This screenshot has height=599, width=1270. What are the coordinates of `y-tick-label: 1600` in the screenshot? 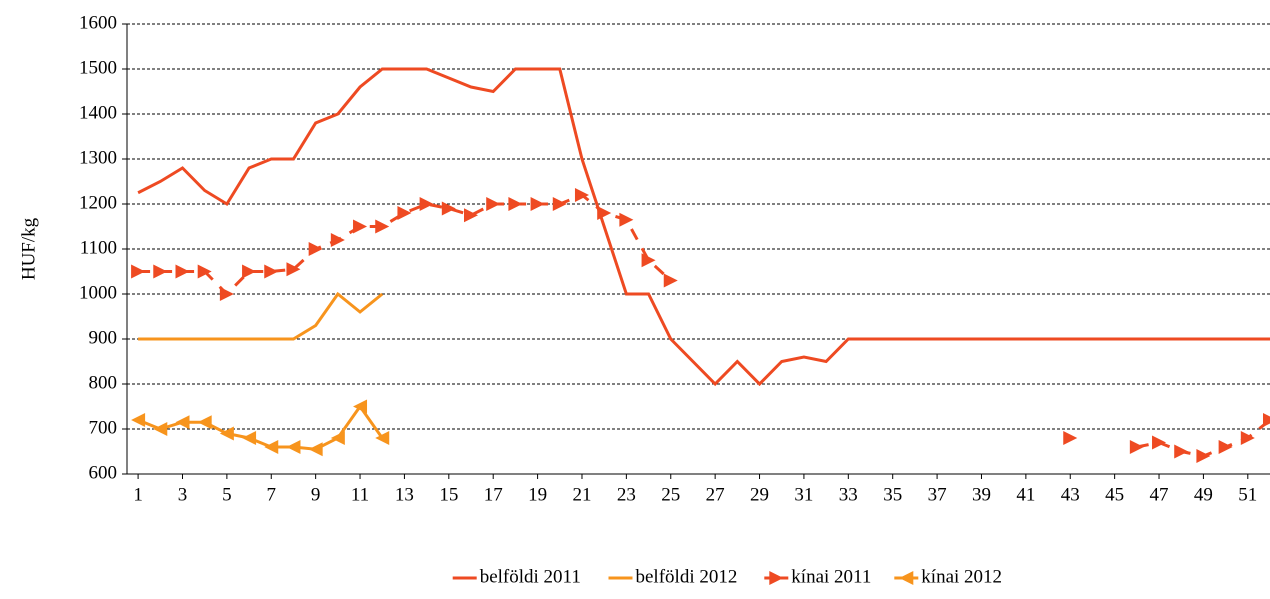 It's located at (98, 22).